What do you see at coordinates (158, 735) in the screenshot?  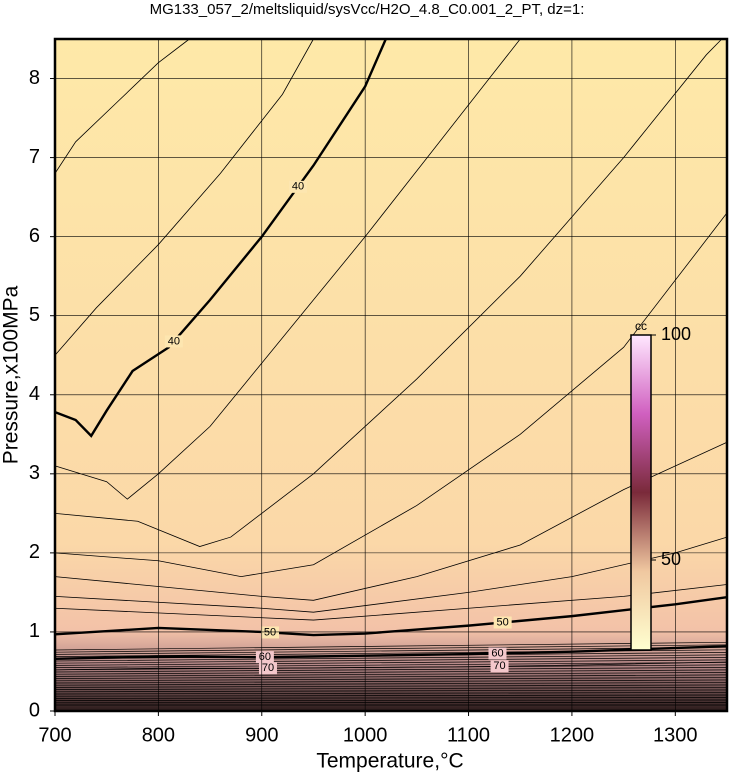 I see `x-tick-label: 800` at bounding box center [158, 735].